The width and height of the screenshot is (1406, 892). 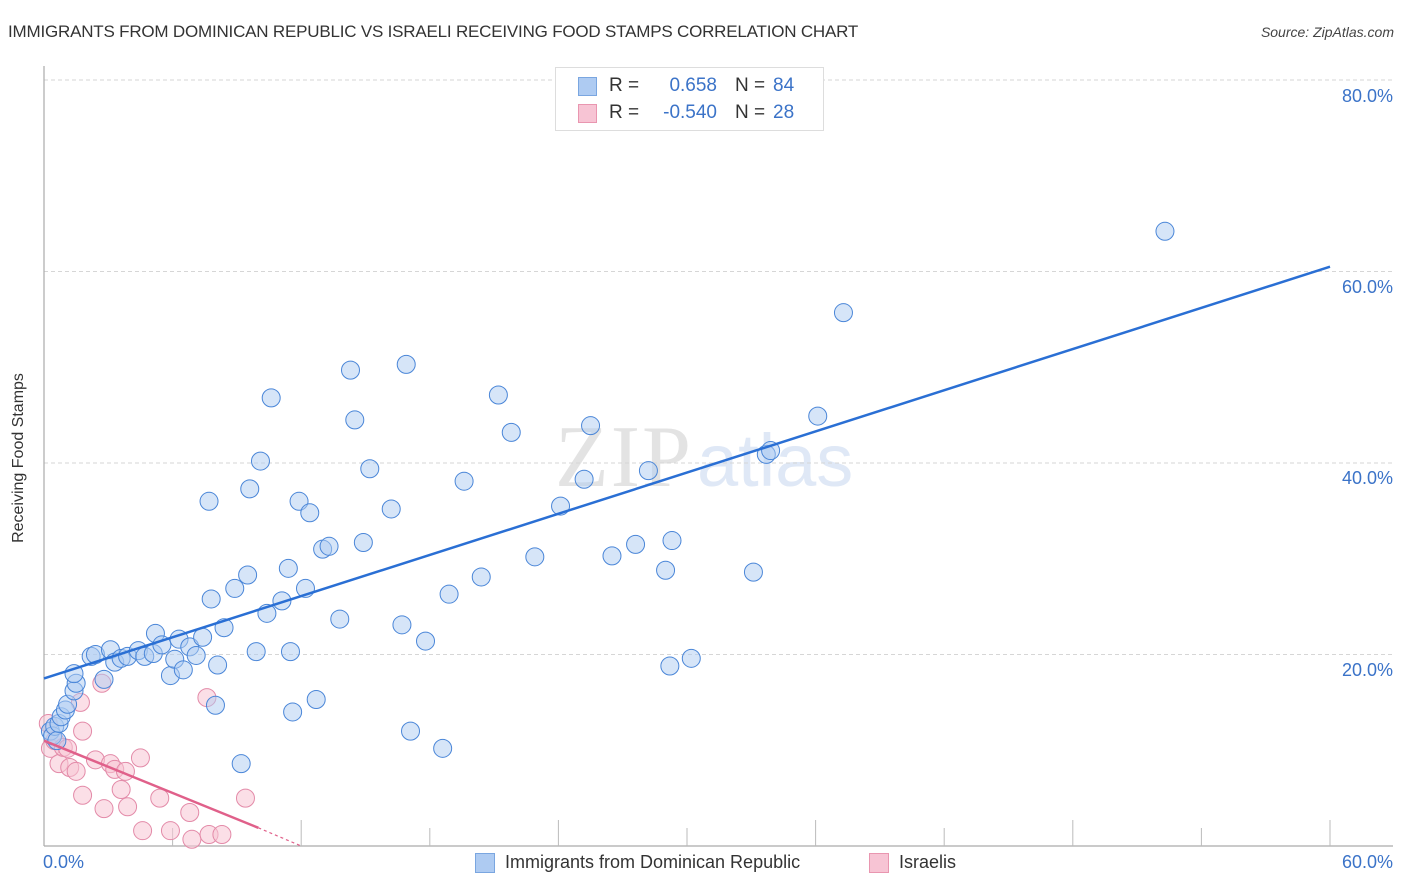 I want to click on legend-row-israelis: R = -0.540 N = 28, so click(x=686, y=113).